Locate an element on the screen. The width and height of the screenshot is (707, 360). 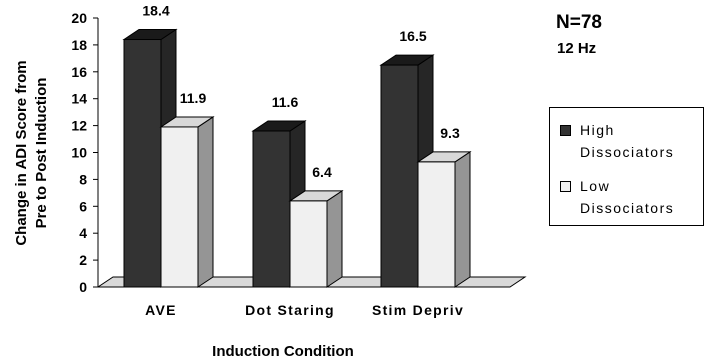
x-tick-label: Stim Depriv is located at coordinates (418, 310).